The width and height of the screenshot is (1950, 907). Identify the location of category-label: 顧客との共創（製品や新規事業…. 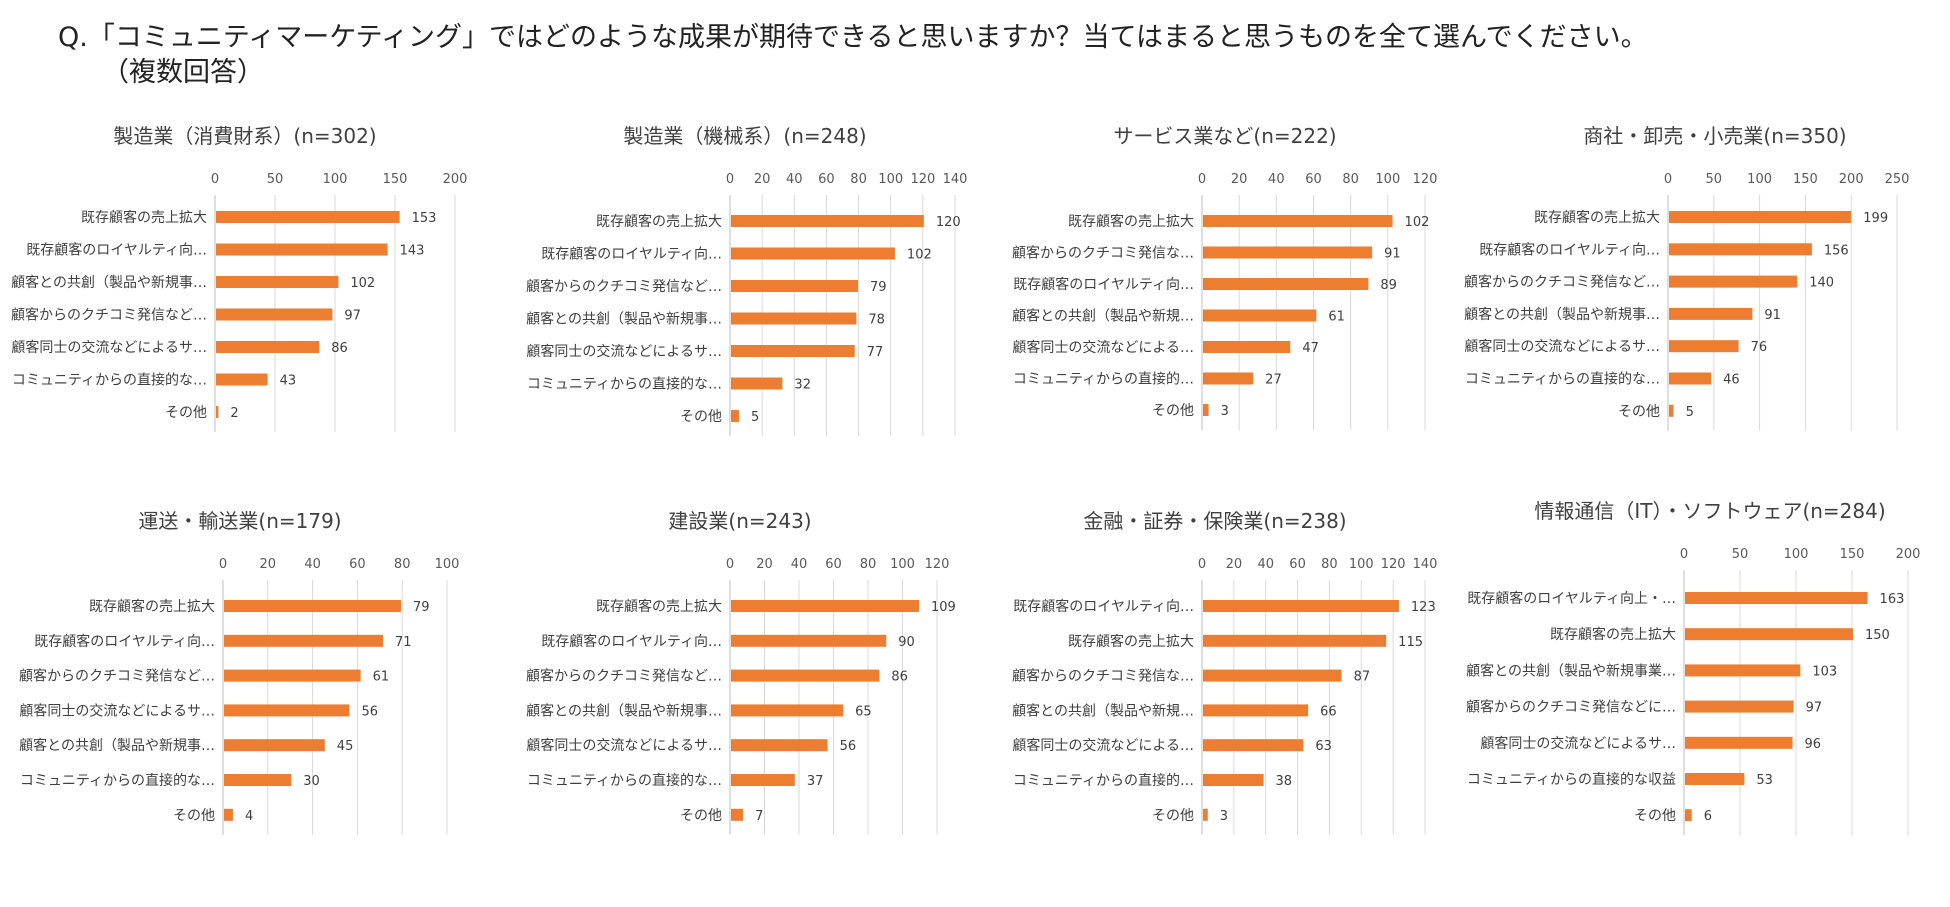
(1571, 670).